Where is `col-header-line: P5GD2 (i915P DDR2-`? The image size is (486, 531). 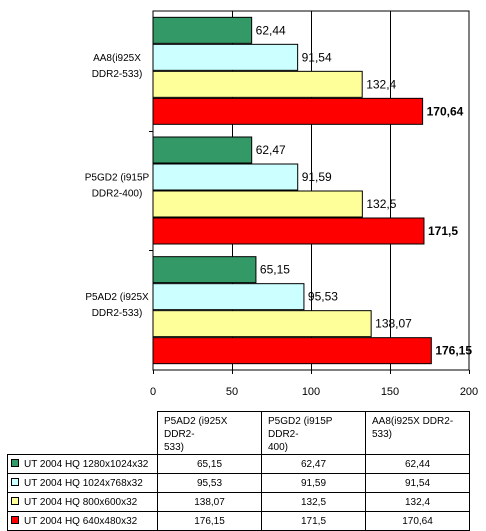
col-header-line: P5GD2 (i915P DDR2- is located at coordinates (300, 428).